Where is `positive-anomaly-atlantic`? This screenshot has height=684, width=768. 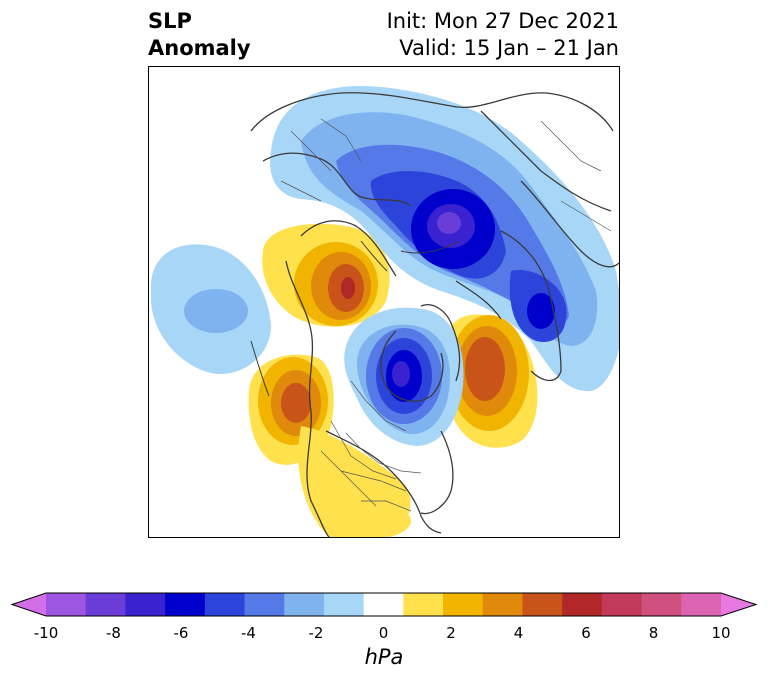 positive-anomaly-atlantic is located at coordinates (491, 381).